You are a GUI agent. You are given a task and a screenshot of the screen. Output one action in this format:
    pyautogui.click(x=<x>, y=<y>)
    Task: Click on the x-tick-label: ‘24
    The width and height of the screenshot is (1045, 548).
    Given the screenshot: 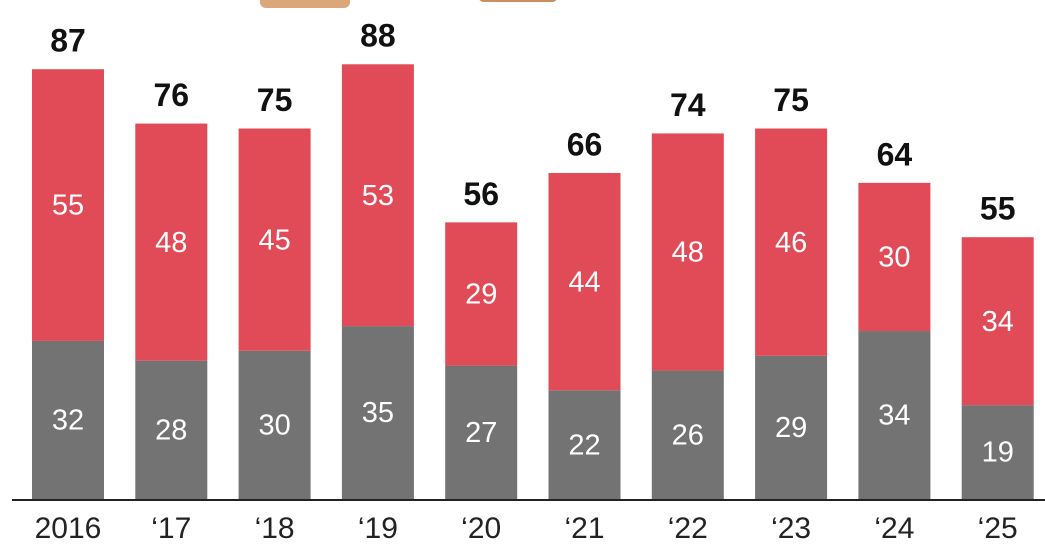 What is the action you would take?
    pyautogui.click(x=894, y=528)
    